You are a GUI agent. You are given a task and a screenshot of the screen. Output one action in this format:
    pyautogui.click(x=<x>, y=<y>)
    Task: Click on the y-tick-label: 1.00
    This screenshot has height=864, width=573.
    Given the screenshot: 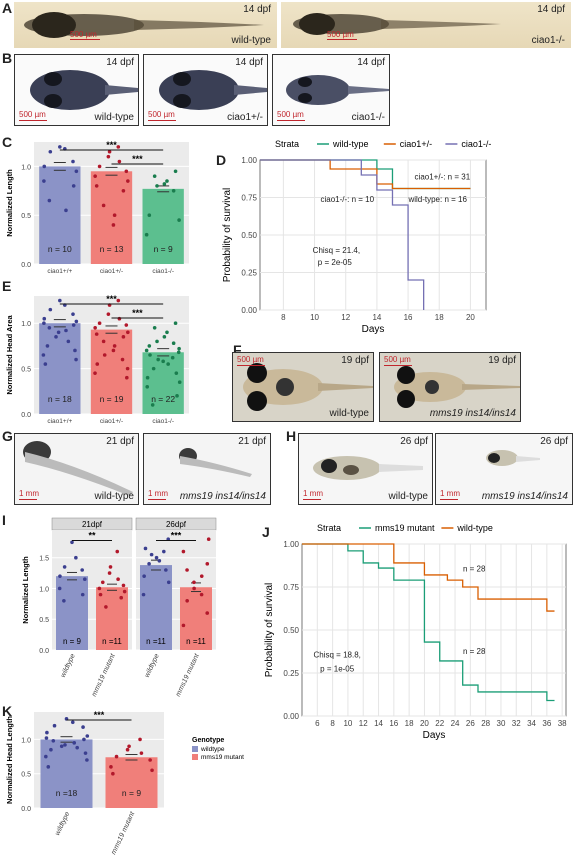 What is the action you would take?
    pyautogui.click(x=249, y=160)
    